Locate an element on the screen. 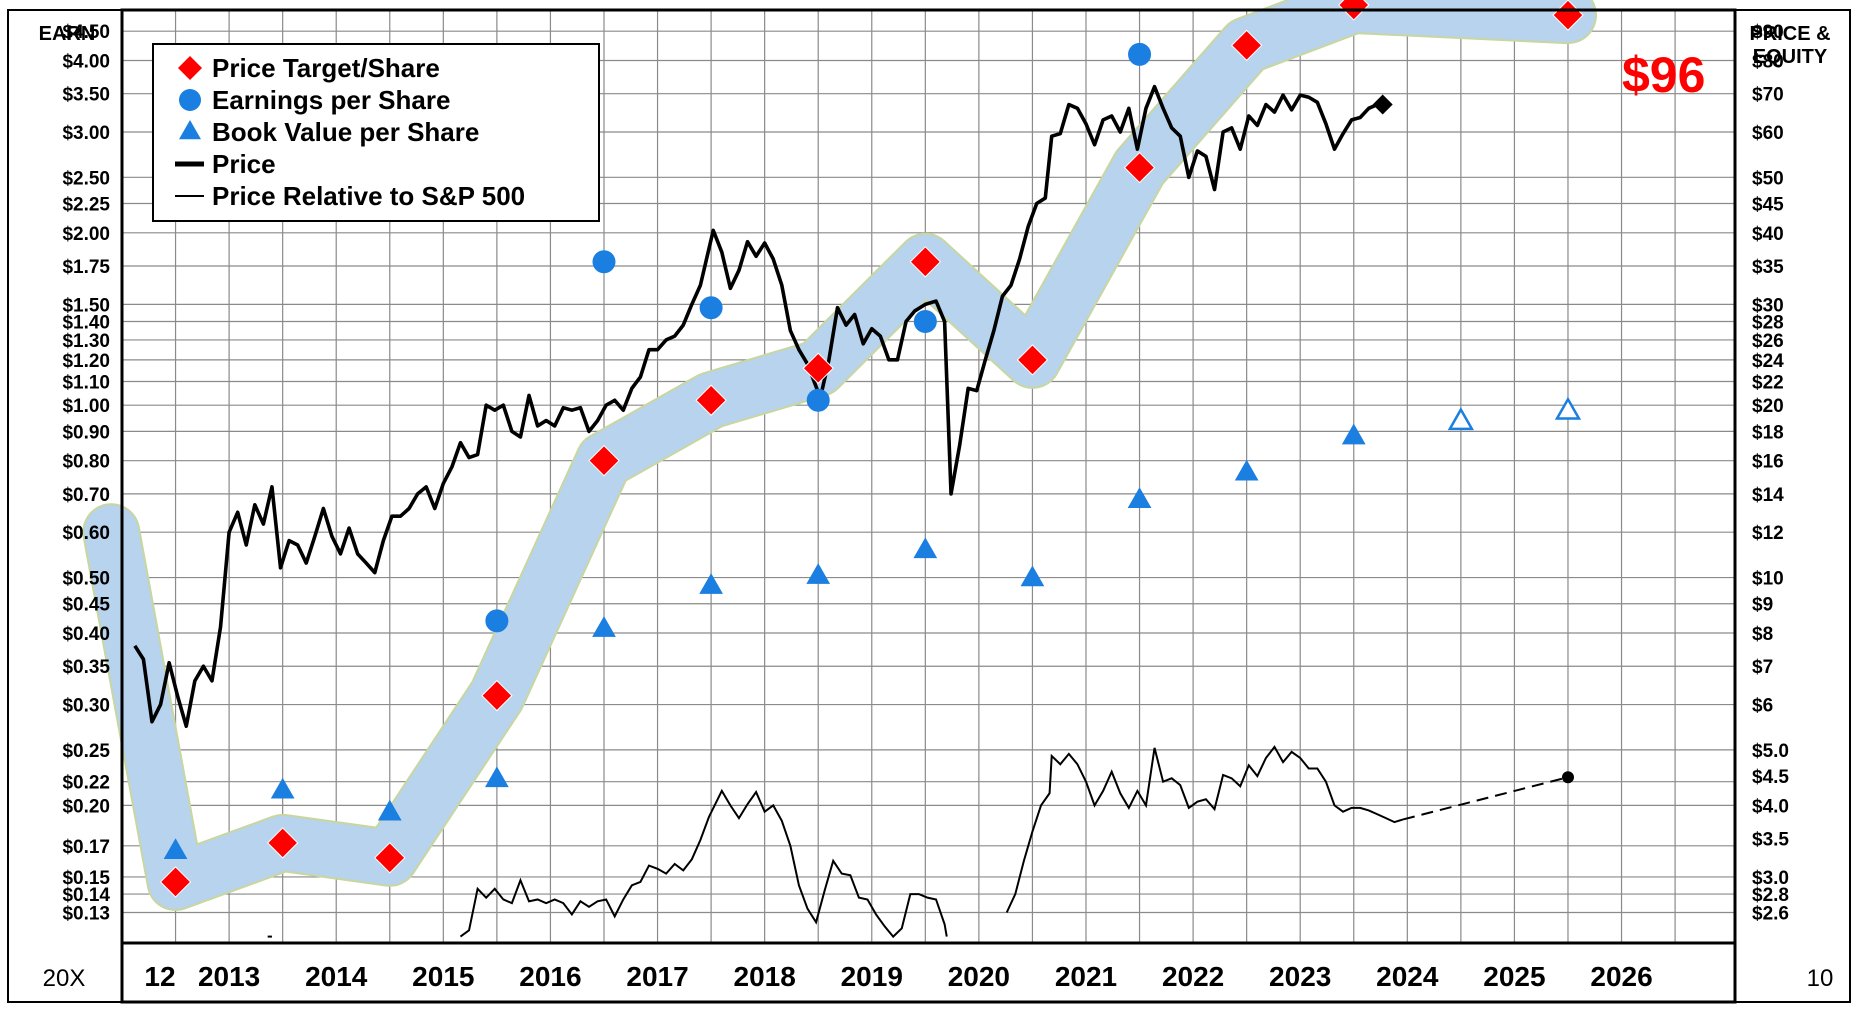 The width and height of the screenshot is (1856, 1012). left-tick-label: $0.70 is located at coordinates (86, 495).